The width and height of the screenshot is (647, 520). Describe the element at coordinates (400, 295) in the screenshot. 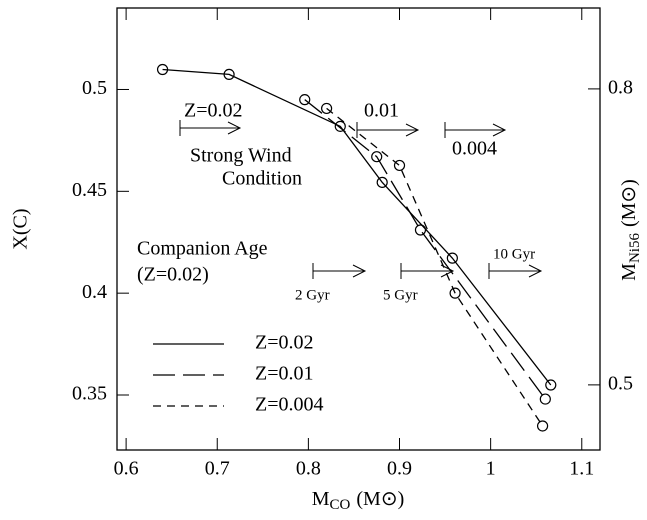

I see `annotation: 5 Gyr` at that location.